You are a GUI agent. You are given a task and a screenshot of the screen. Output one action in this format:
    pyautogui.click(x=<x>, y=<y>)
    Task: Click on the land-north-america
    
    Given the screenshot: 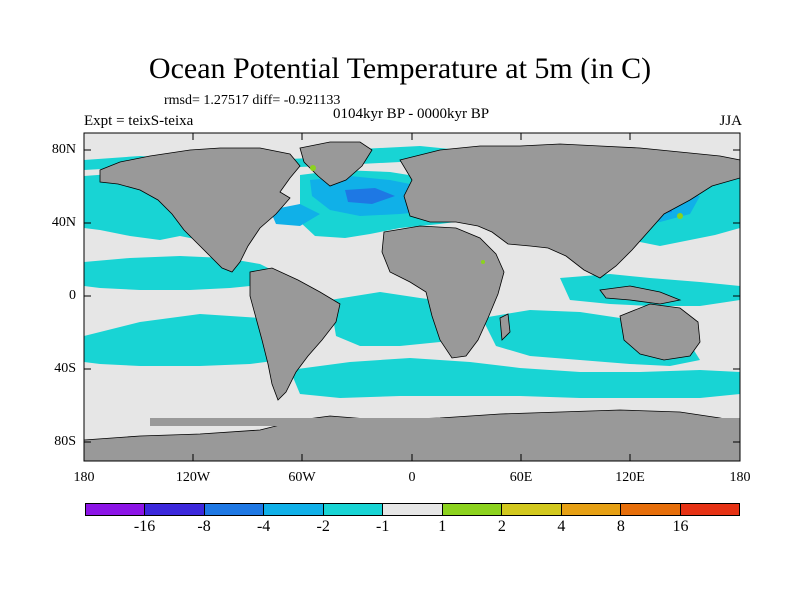 What is the action you would take?
    pyautogui.click(x=200, y=210)
    